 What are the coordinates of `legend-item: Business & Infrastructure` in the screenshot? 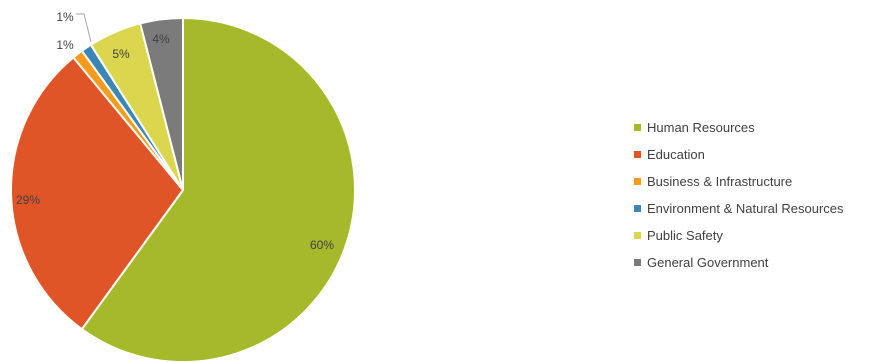 It's located at (739, 181).